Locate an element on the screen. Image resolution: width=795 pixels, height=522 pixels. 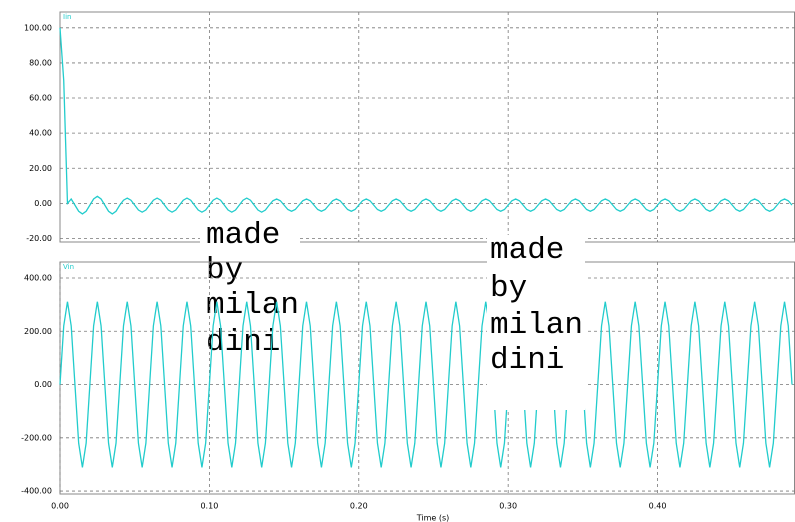
y-tick-label: 200.00 is located at coordinates (38, 331).